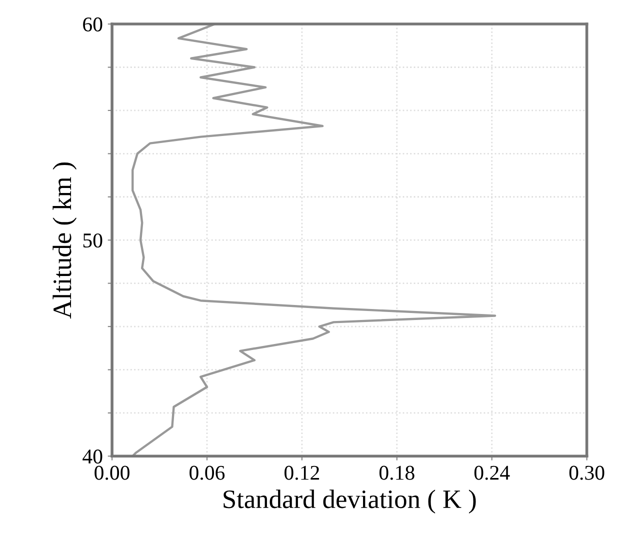 The image size is (619, 559). What do you see at coordinates (586, 473) in the screenshot?
I see `x-tick-label: 0.30` at bounding box center [586, 473].